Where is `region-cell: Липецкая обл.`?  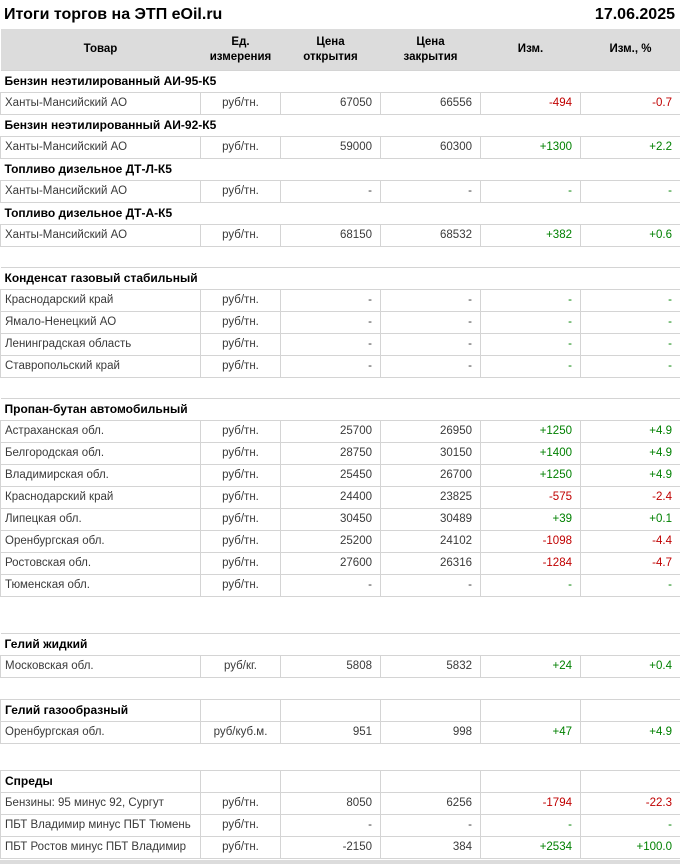 region-cell: Липецкая обл. is located at coordinates (101, 520).